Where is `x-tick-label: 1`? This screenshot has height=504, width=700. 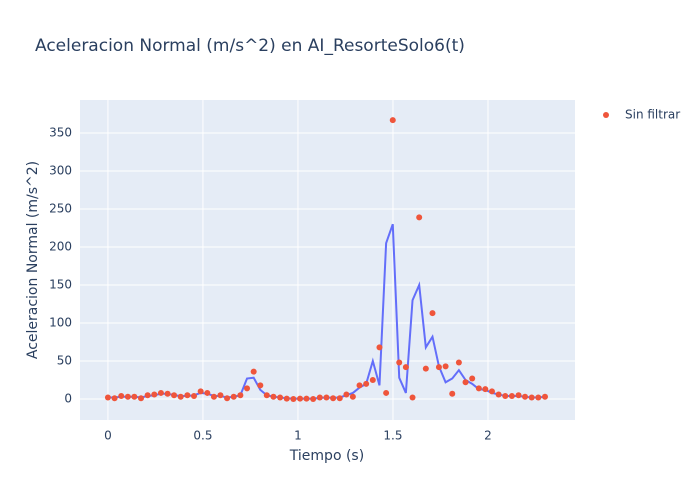 x-tick-label: 1 is located at coordinates (298, 436).